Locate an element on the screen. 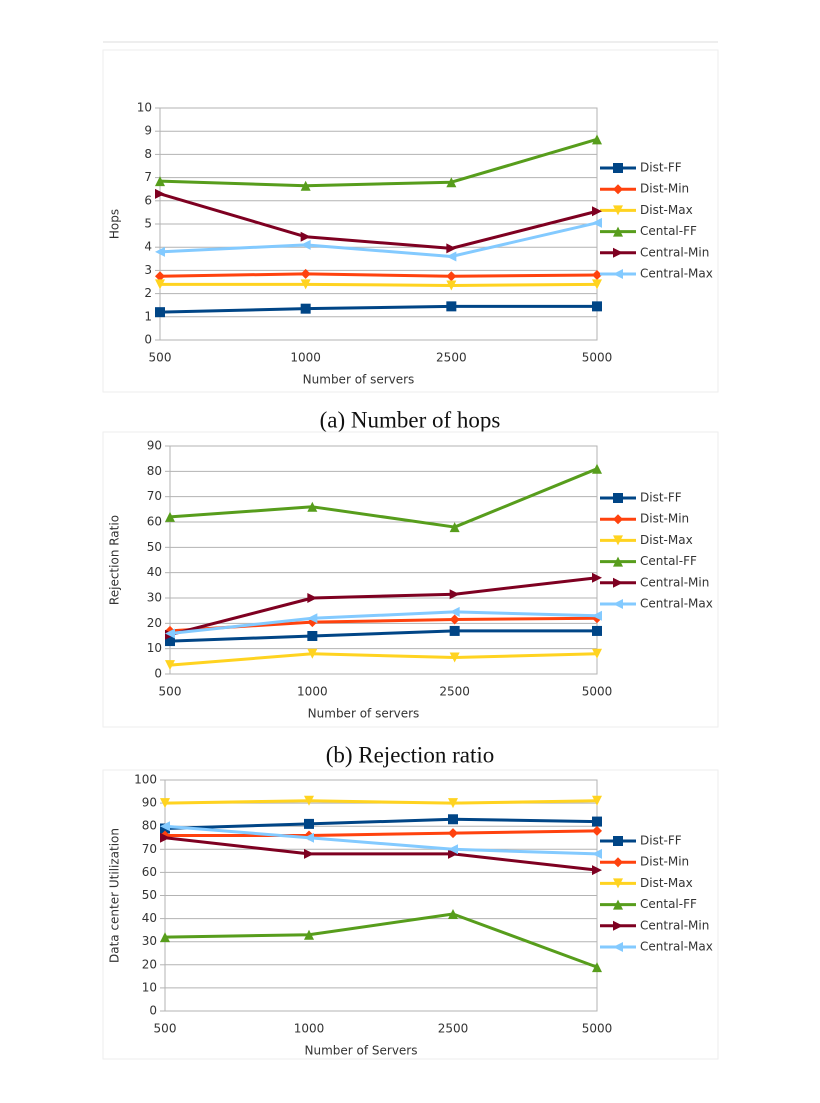  legend-label: Central-Min is located at coordinates (674, 582).